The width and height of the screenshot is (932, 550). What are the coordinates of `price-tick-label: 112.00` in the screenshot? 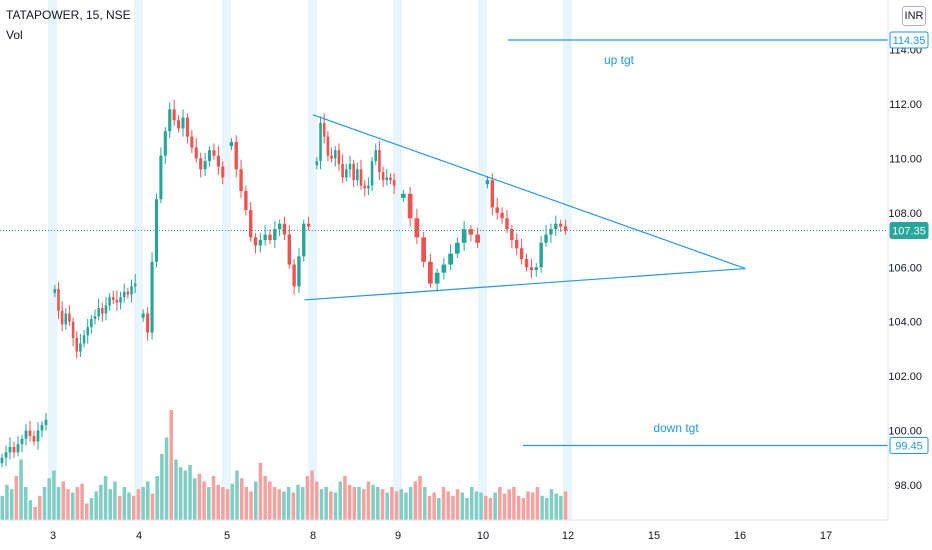 It's located at (905, 105).